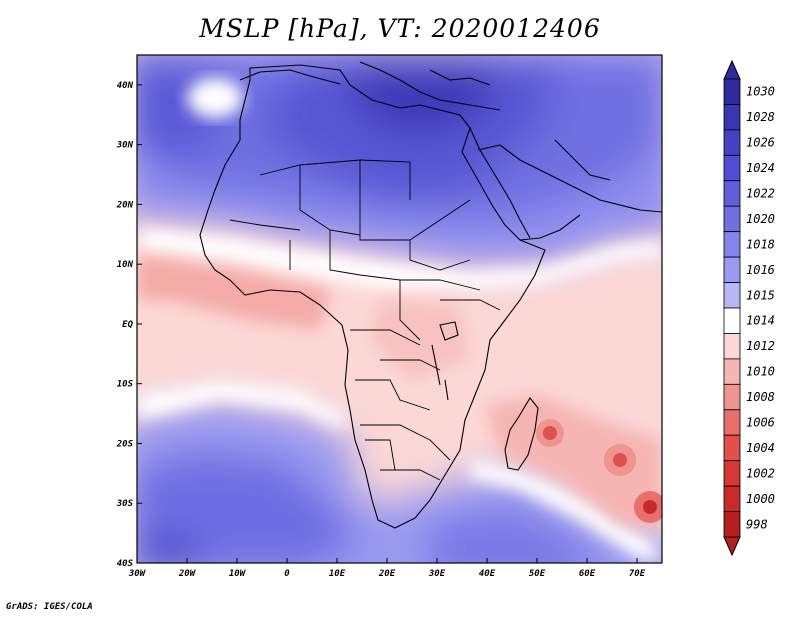  I want to click on colorbar-bottom-arrow, so click(732, 546).